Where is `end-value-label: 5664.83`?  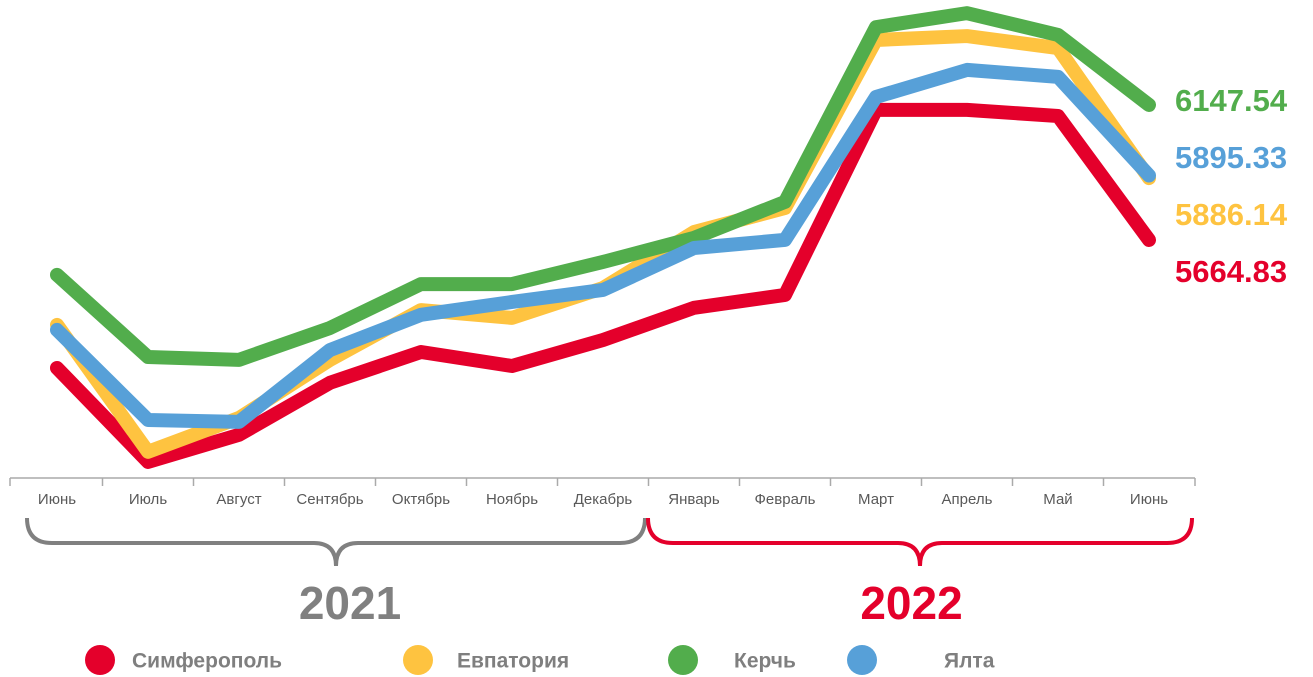 end-value-label: 5664.83 is located at coordinates (1231, 271).